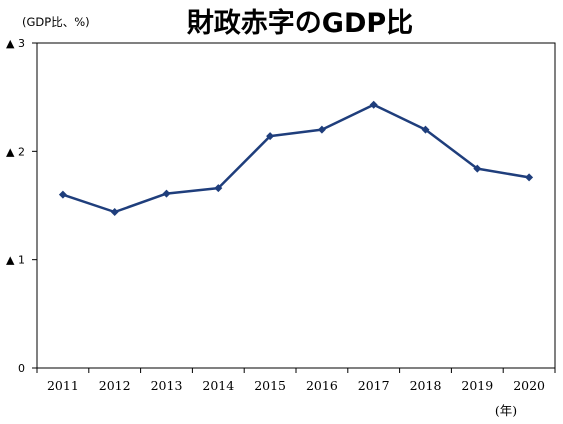 This screenshot has height=424, width=563. I want to click on y-tick-label: 0, so click(21, 368).